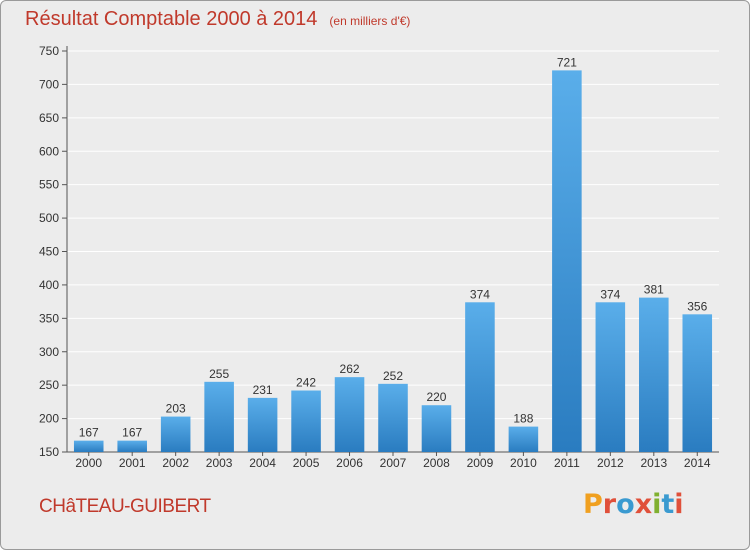  I want to click on x-tick-label-2010: 2010, so click(523, 463).